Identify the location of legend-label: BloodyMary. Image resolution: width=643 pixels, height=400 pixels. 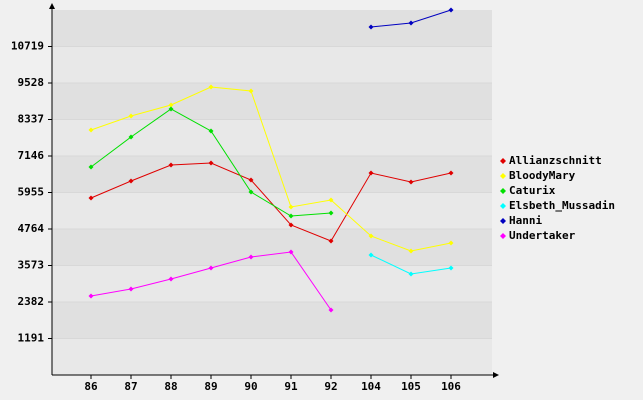
(542, 175).